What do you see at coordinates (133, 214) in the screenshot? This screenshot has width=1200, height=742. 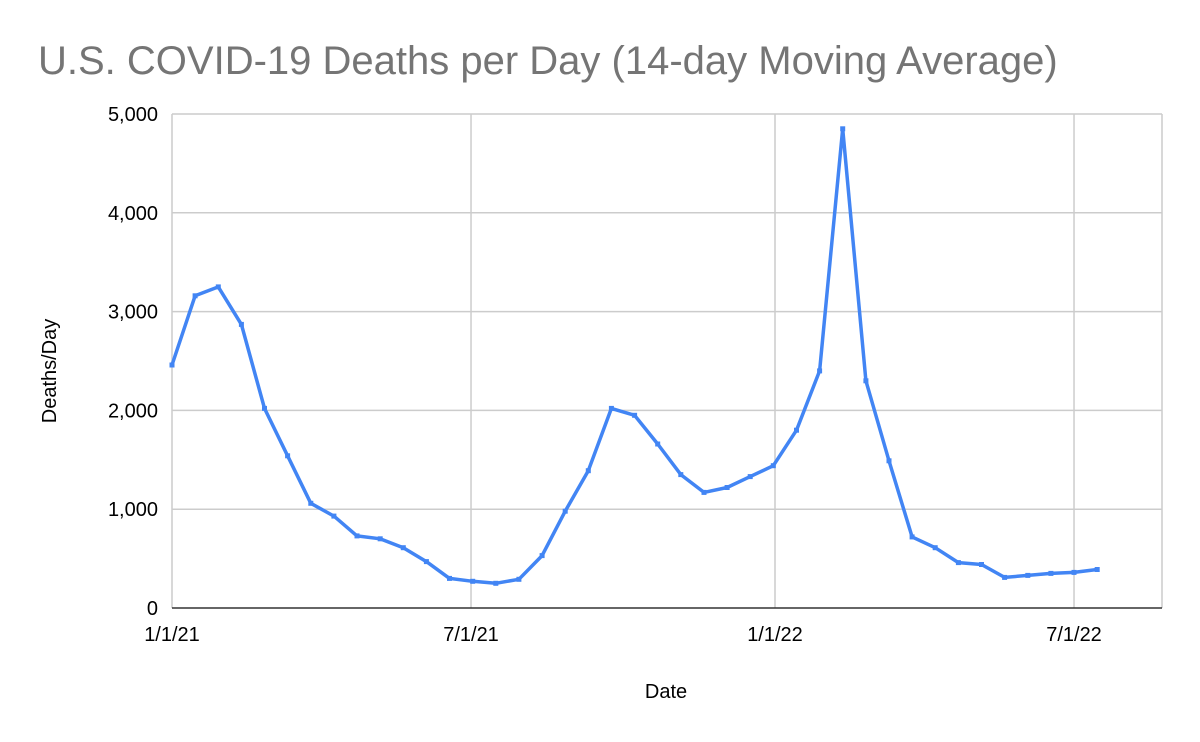 I see `y-tick-label: 4,000` at bounding box center [133, 214].